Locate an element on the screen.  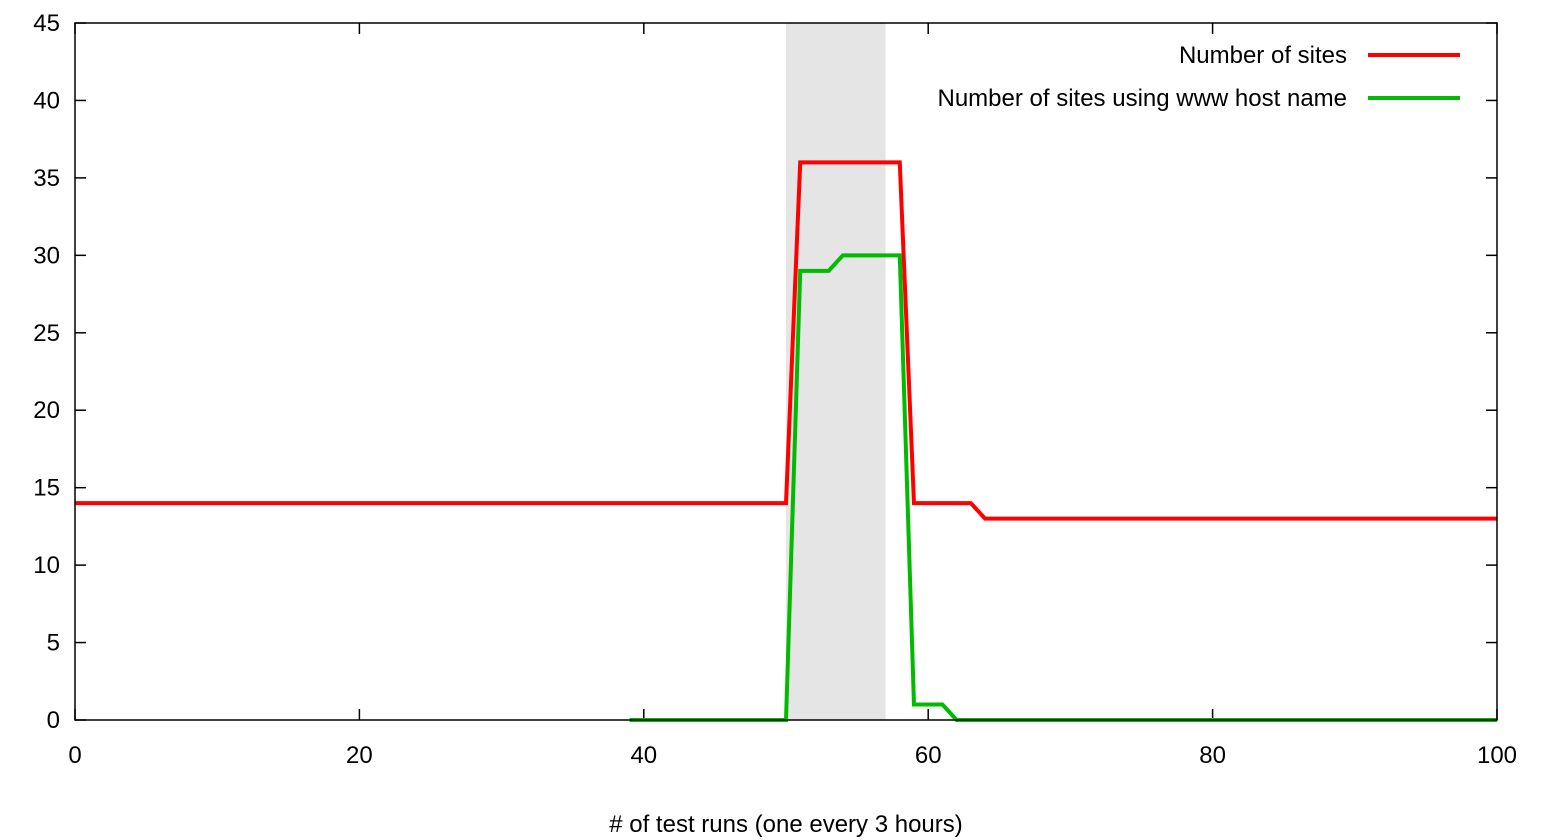
x-tick-label: 80 is located at coordinates (1212, 755).